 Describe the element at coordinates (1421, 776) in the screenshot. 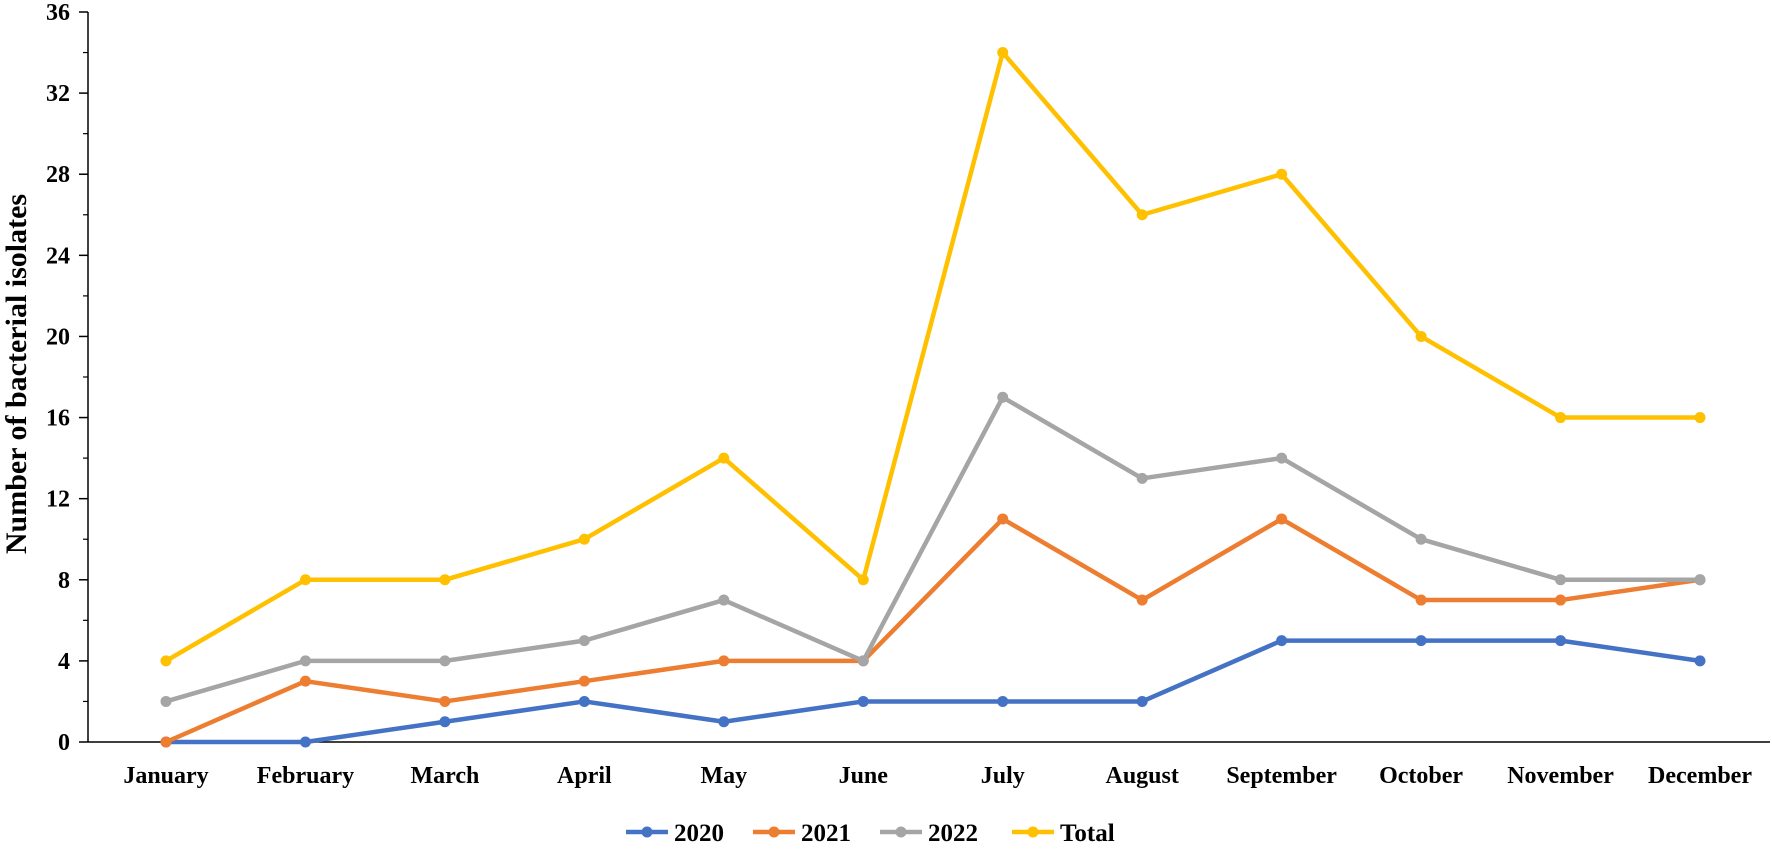

I see `x-tick-label: October` at that location.